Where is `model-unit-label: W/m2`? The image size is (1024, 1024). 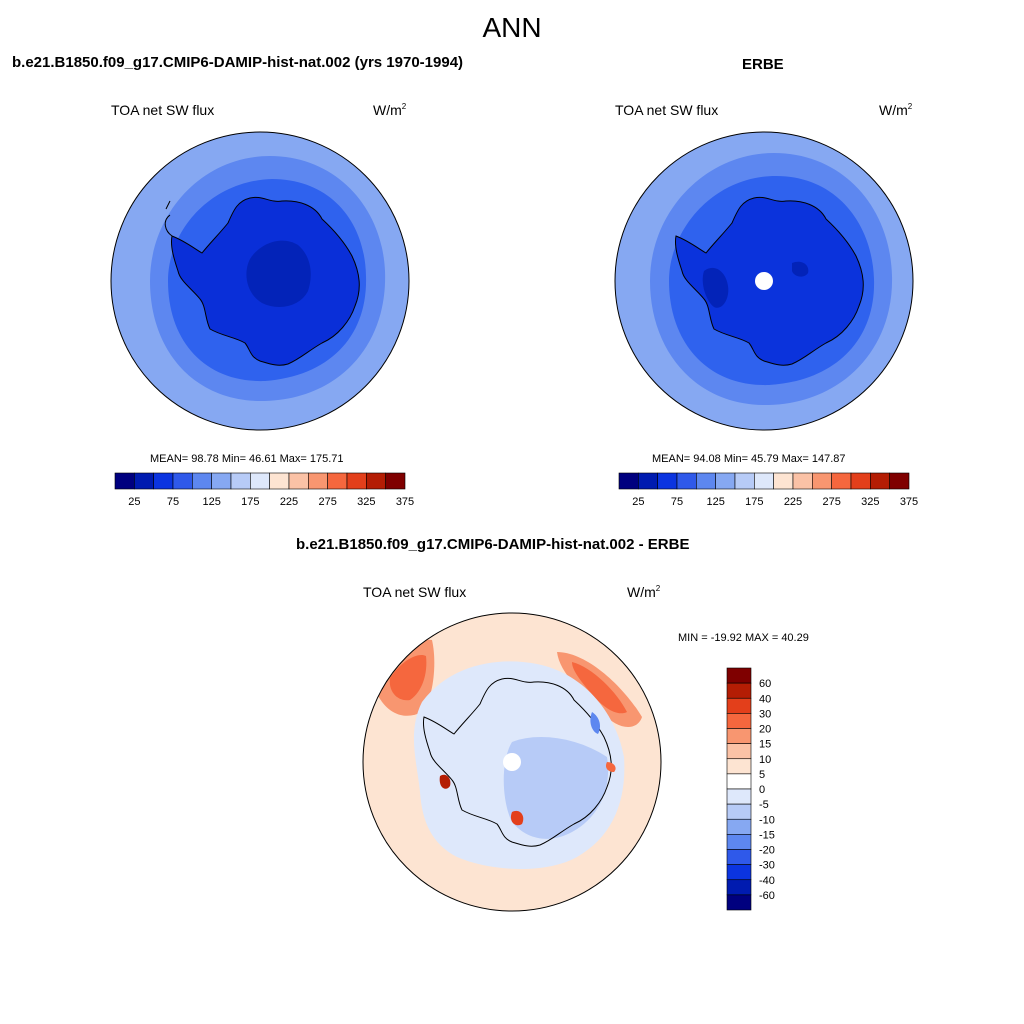 model-unit-label: W/m2 is located at coordinates (390, 110).